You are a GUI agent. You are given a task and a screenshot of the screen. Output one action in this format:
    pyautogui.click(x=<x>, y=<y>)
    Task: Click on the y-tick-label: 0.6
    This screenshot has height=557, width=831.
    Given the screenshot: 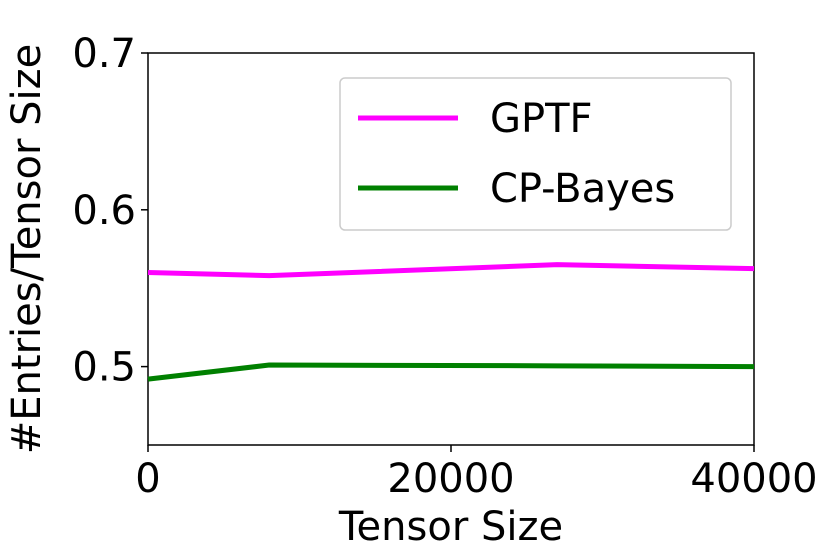 What is the action you would take?
    pyautogui.click(x=104, y=211)
    